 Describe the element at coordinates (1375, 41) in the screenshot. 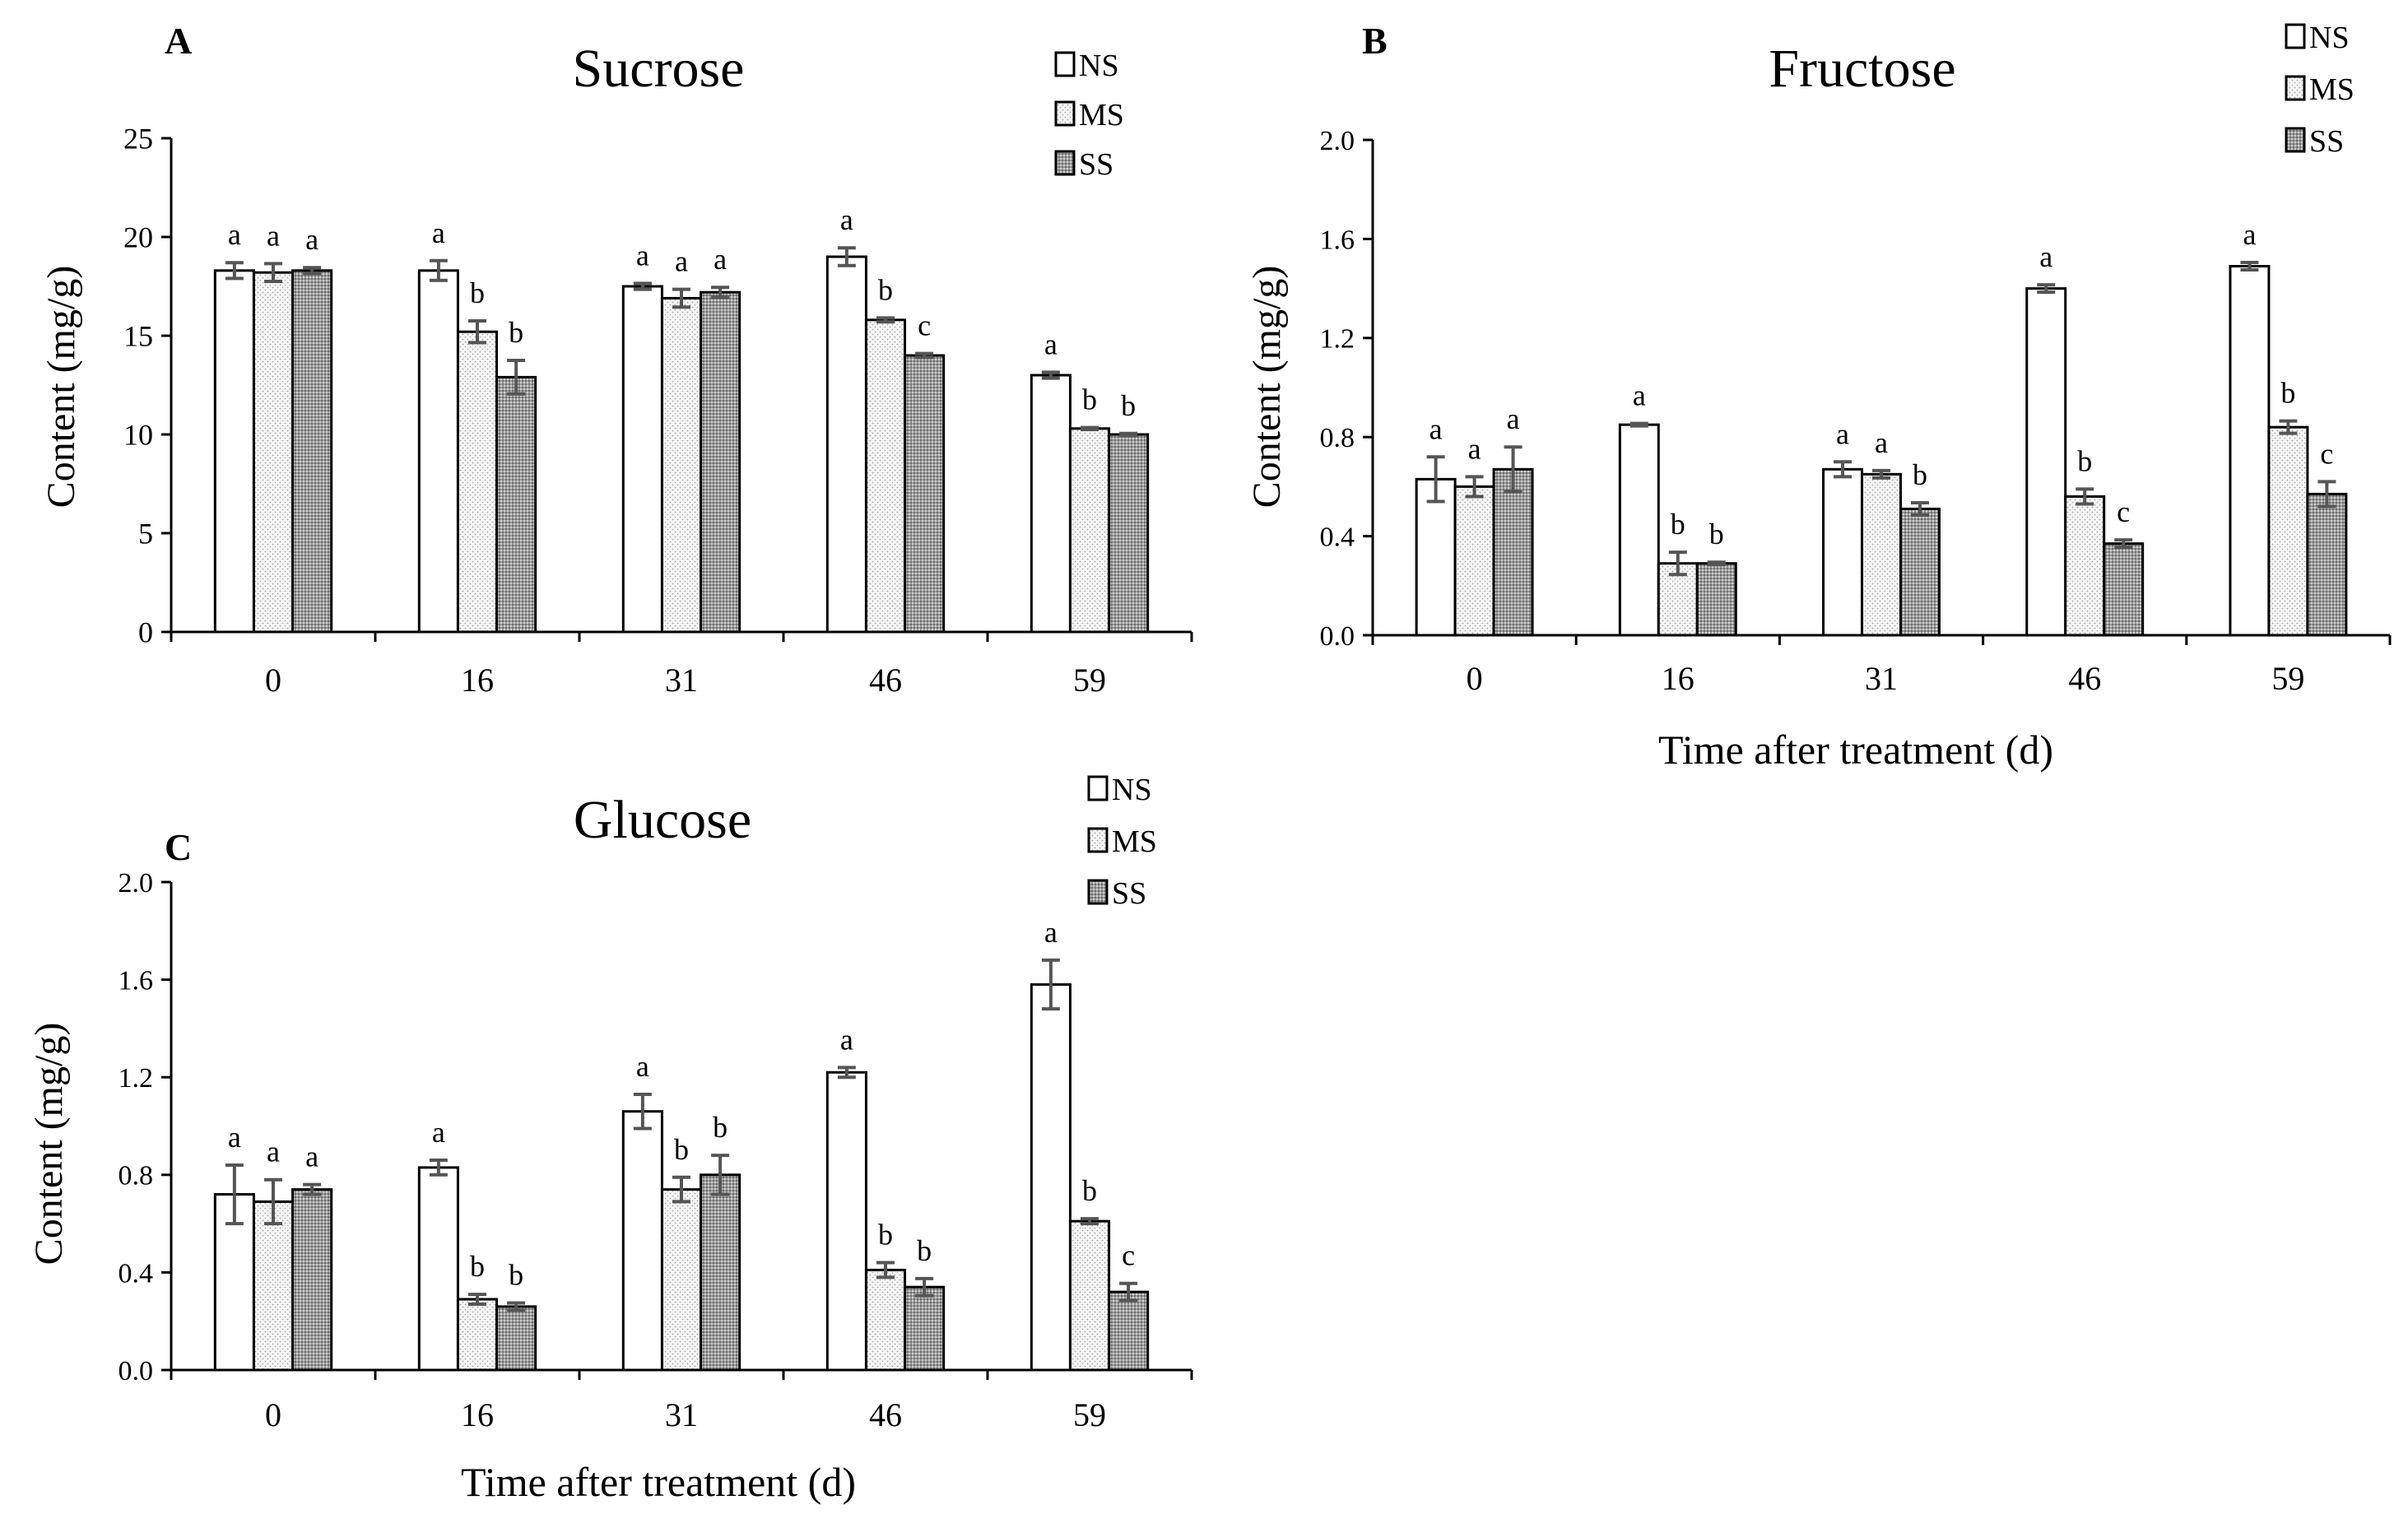

I see `panel-letter-b: B` at that location.